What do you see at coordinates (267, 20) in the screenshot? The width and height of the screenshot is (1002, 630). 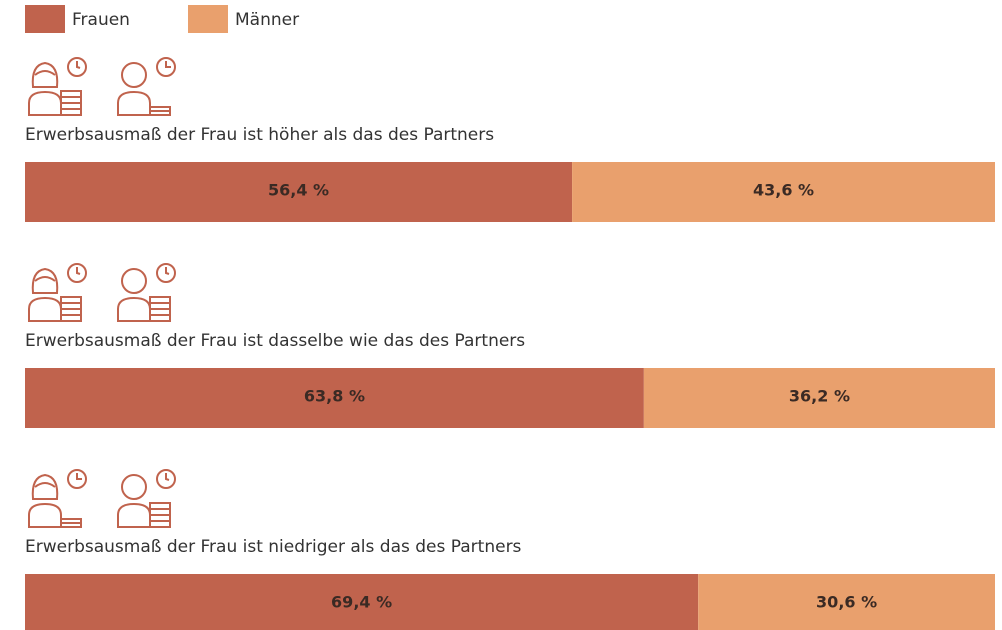 I see `legend-label: Männer` at bounding box center [267, 20].